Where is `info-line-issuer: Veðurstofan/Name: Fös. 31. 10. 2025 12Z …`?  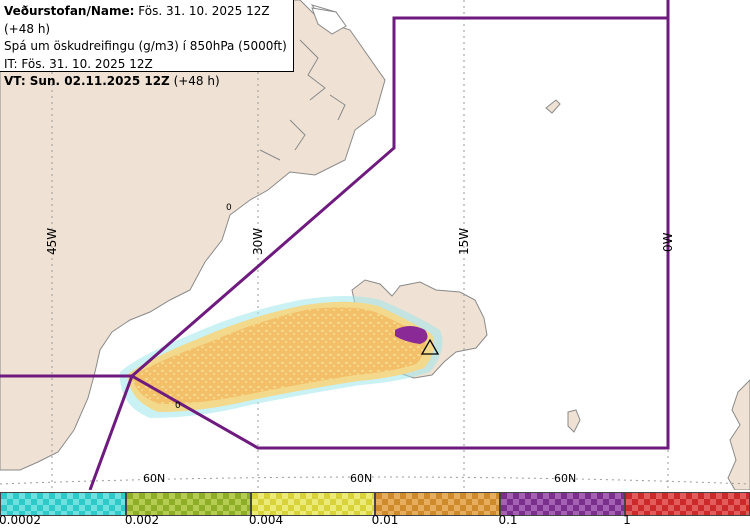 info-line-issuer: Veðurstofan/Name: Fös. 31. 10. 2025 12Z … is located at coordinates (137, 20).